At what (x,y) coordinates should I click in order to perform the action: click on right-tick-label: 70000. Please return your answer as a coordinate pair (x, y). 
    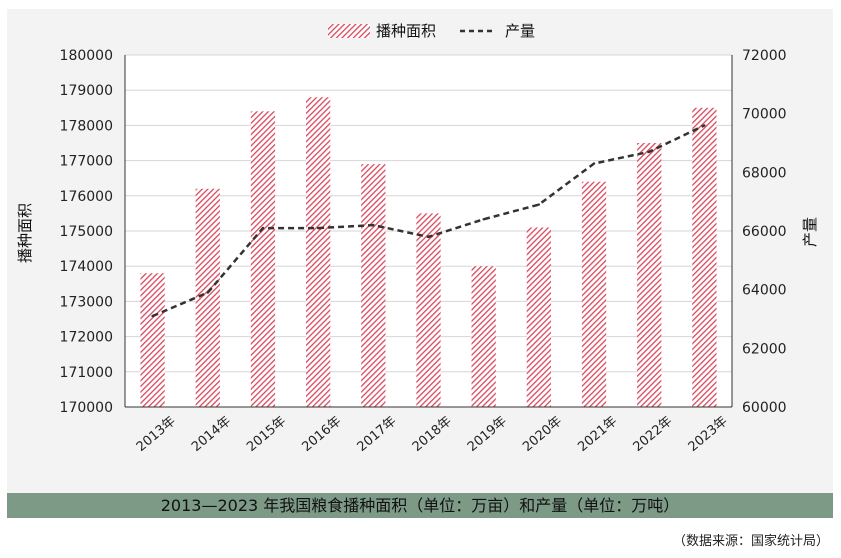
    Looking at the image, I should click on (764, 115).